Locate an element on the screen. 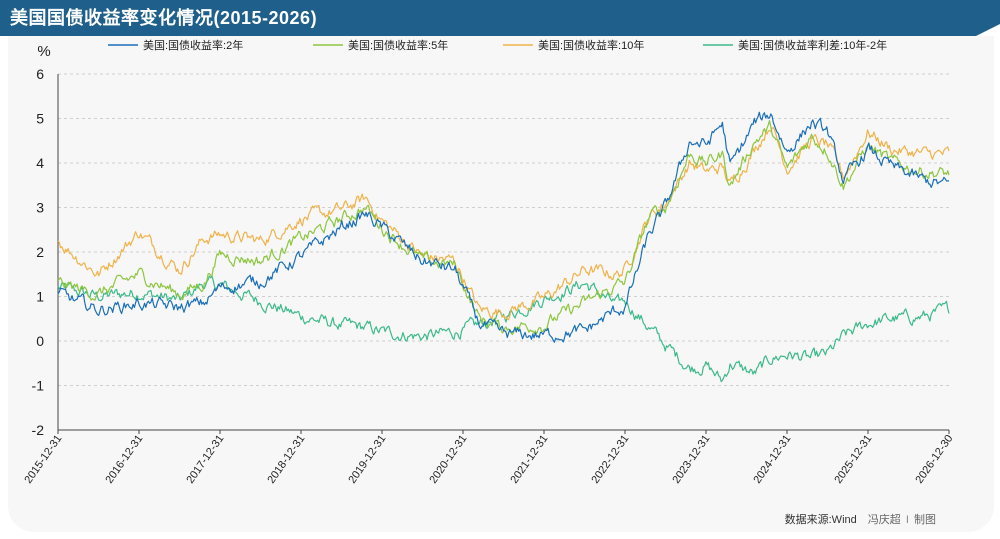  y-axis-unit: % is located at coordinates (43, 51).